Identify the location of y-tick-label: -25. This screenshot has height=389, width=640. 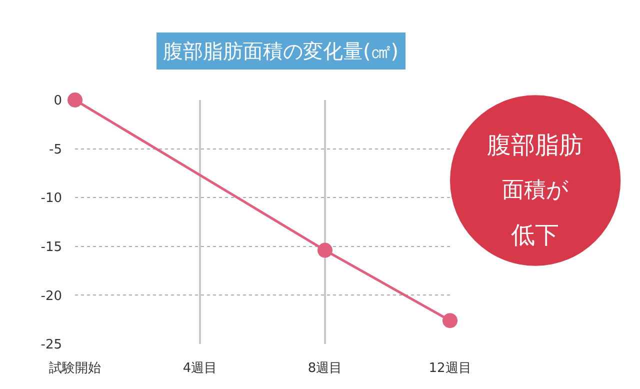
(51, 345).